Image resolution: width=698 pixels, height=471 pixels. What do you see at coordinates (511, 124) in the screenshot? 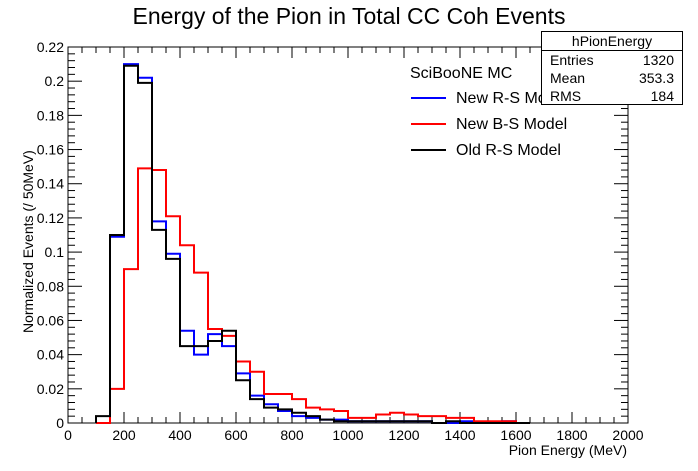
I see `legend-entry: New B-S Model` at bounding box center [511, 124].